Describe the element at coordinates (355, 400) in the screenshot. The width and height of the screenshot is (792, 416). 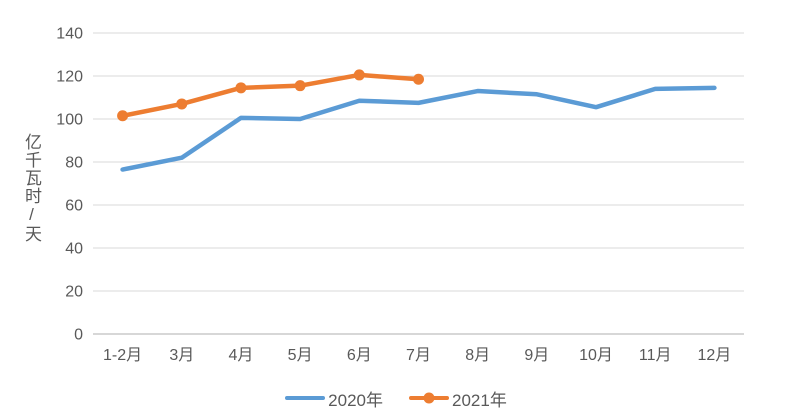
I see `legend-label-2020: 2020年` at that location.